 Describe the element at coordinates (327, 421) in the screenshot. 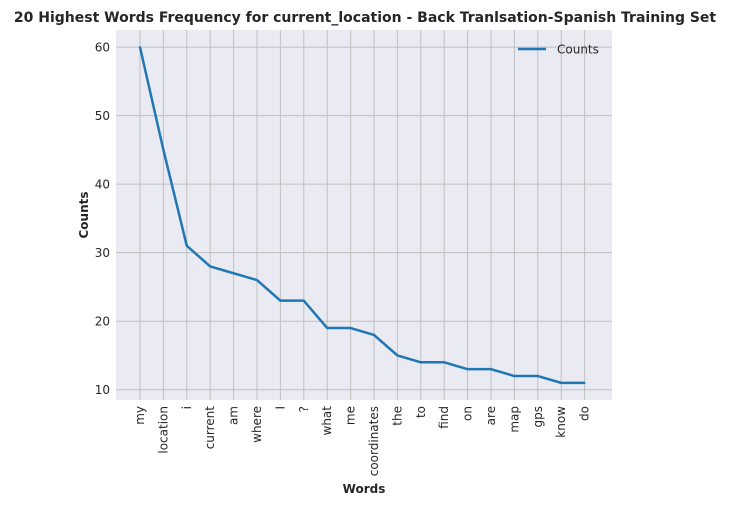

I see `x-tick-label: what` at that location.